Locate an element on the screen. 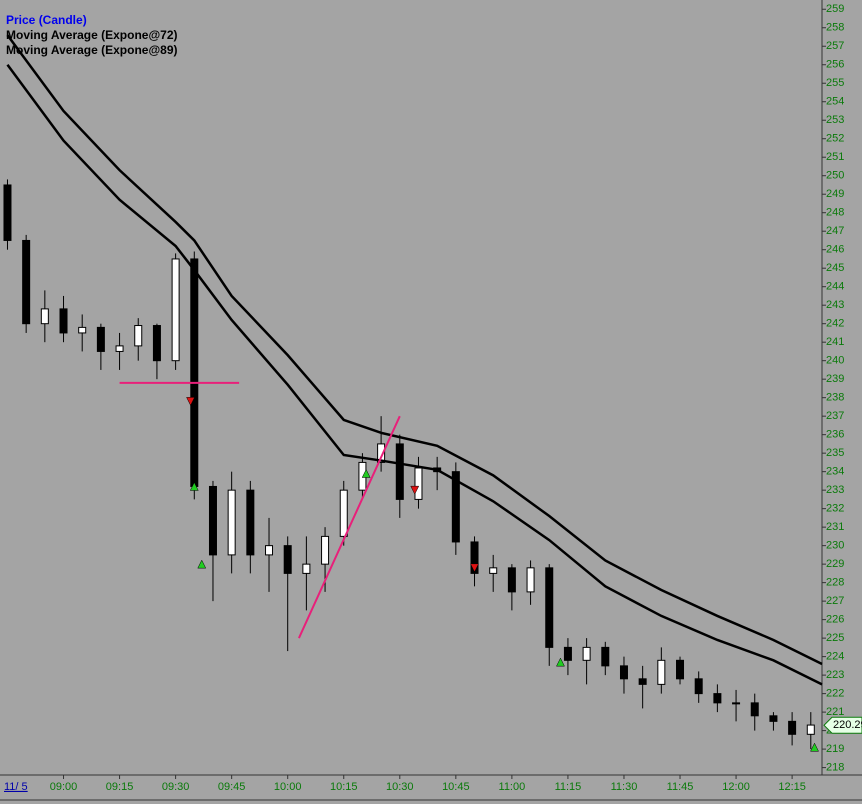 This screenshot has height=804, width=862. y-tick-label: 258 is located at coordinates (835, 28).